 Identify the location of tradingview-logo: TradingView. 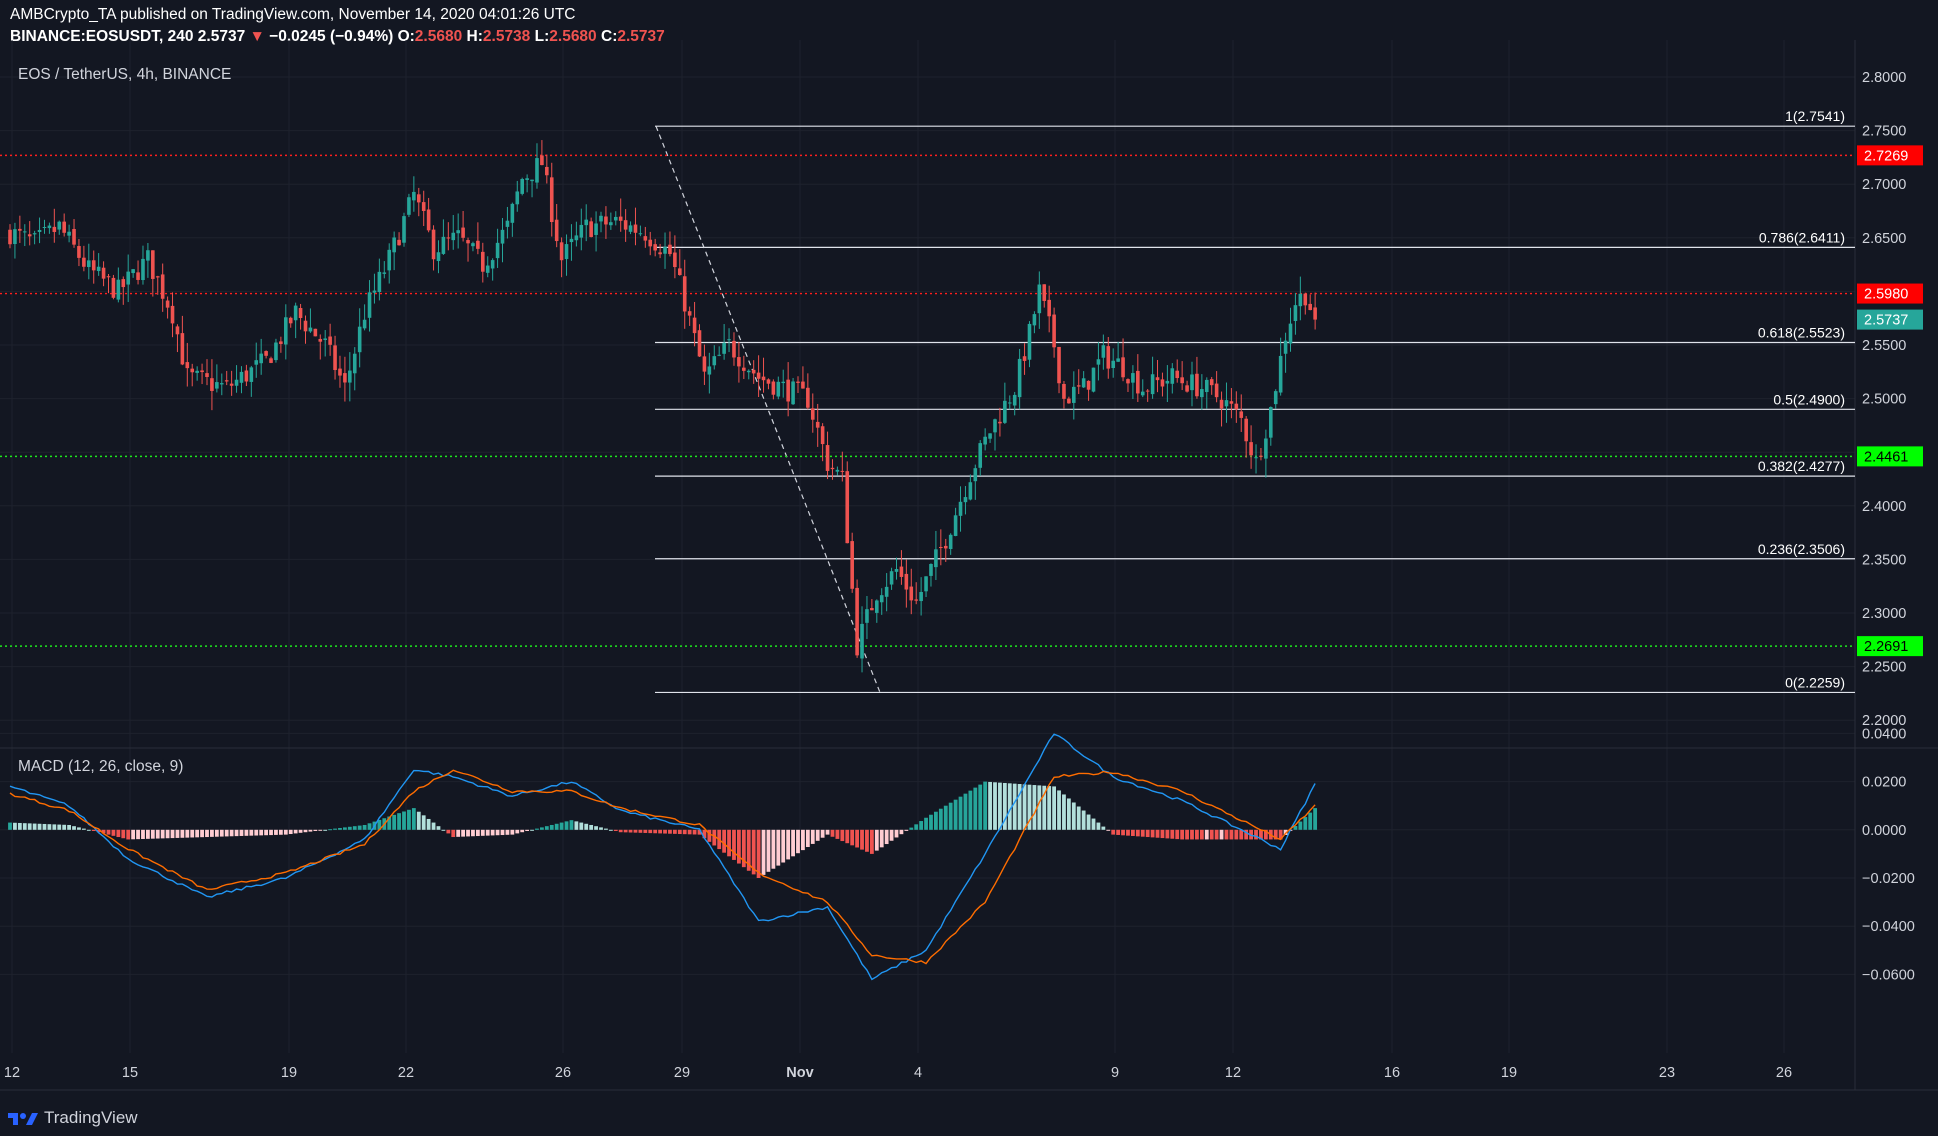
(73, 1118).